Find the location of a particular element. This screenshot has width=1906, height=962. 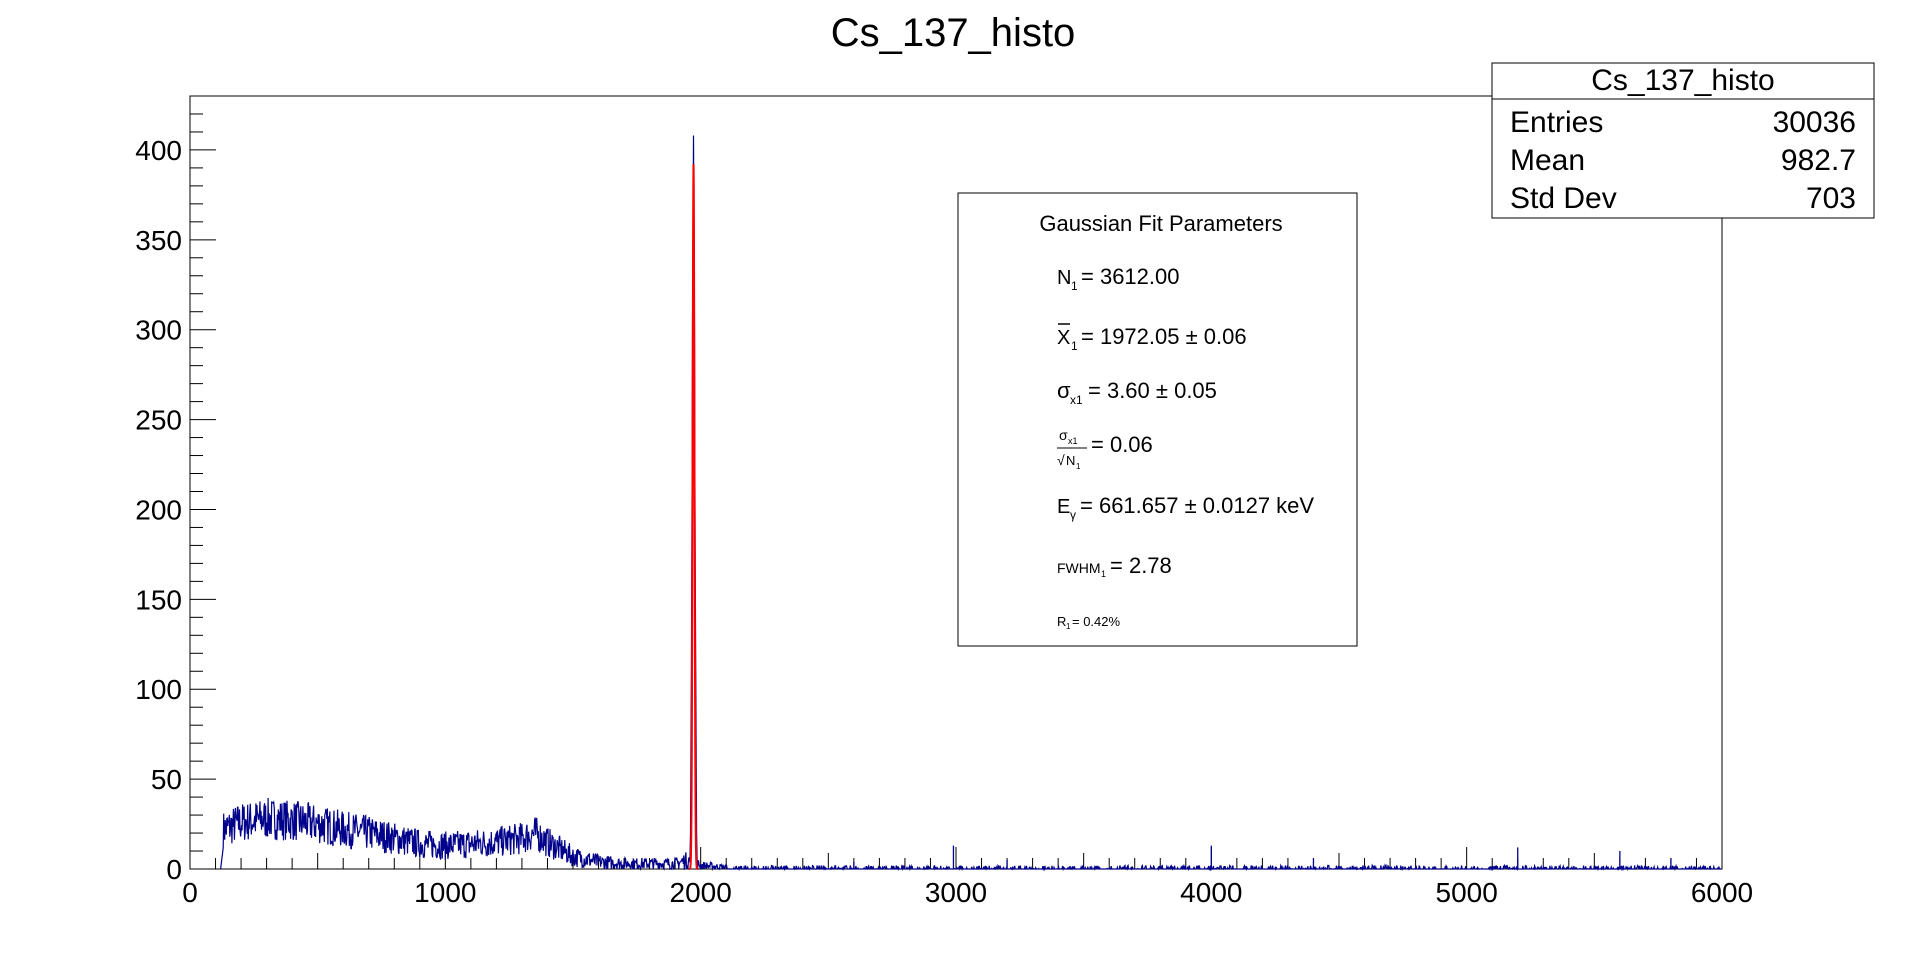

fit-energy-value: = 661.657 ± 0.0127 keV is located at coordinates (1197, 505).